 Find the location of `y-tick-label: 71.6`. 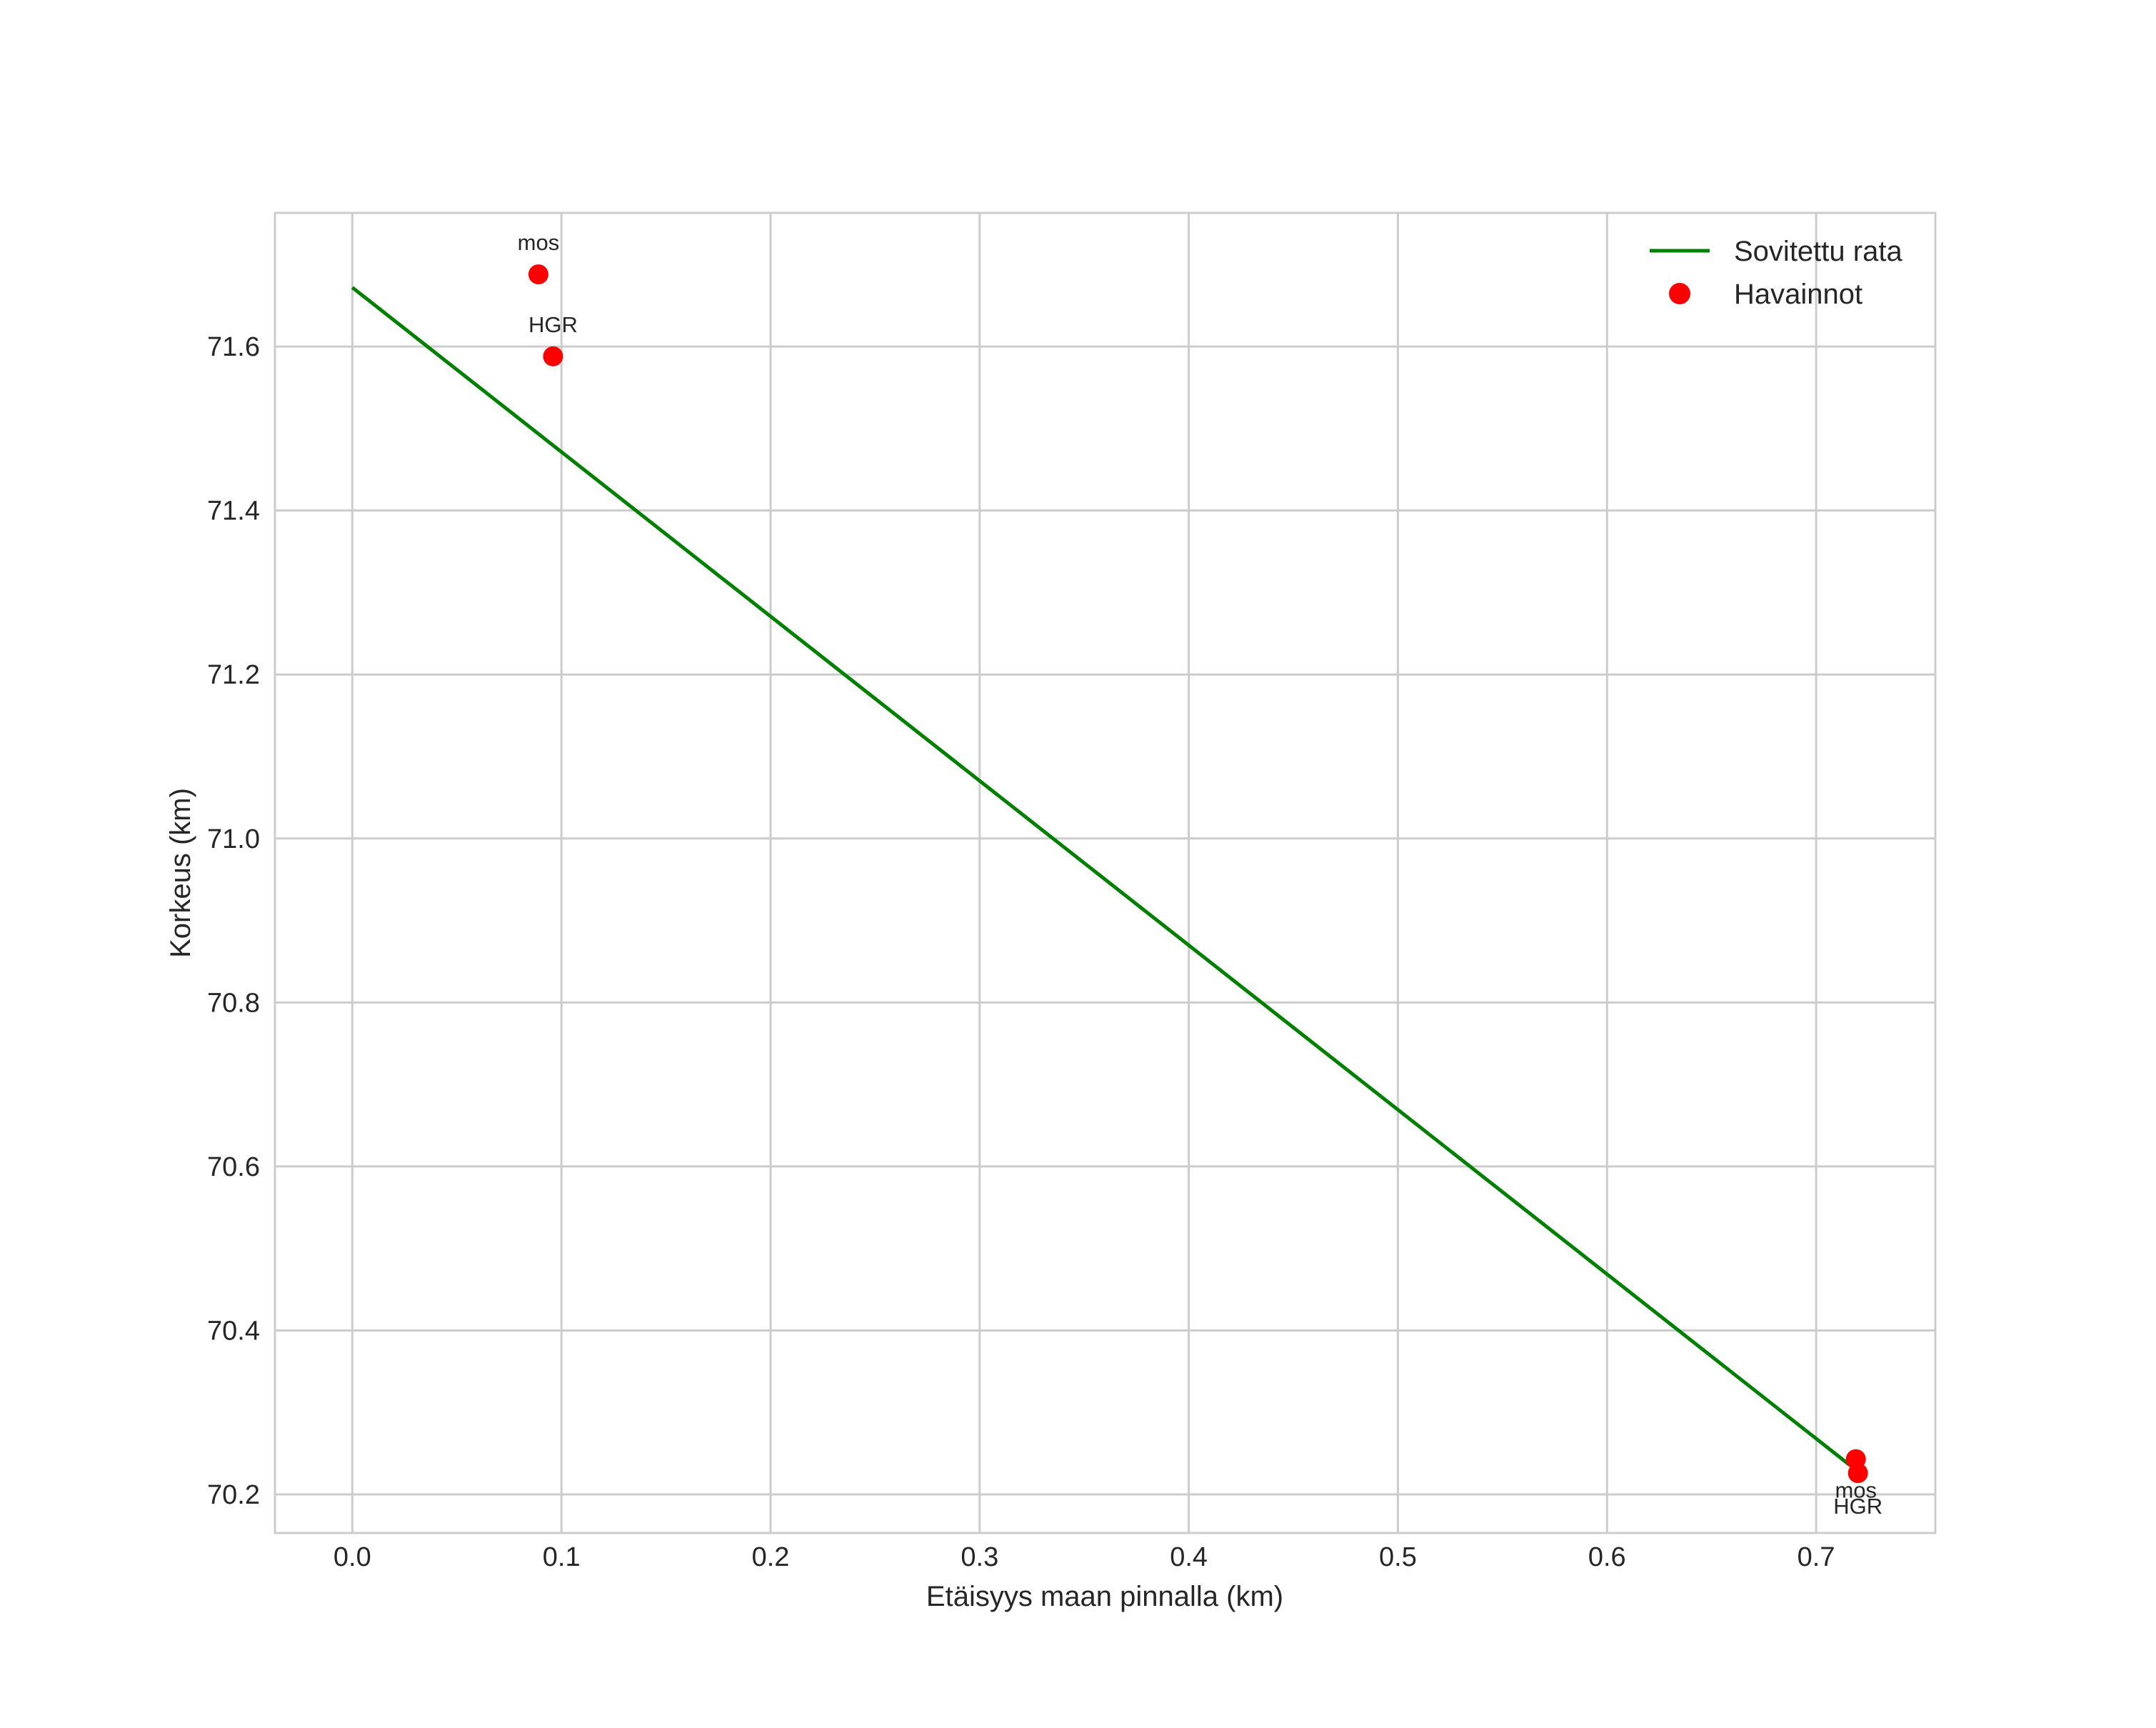

y-tick-label: 71.6 is located at coordinates (234, 347).